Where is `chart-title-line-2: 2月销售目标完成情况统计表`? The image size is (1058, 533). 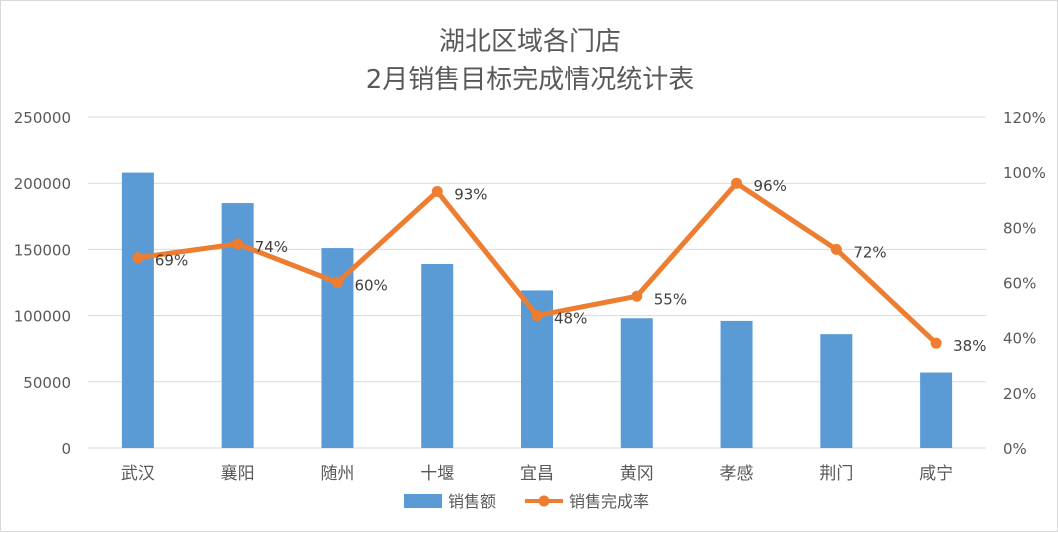
chart-title-line-2: 2月销售目标完成情况统计表 is located at coordinates (530, 80).